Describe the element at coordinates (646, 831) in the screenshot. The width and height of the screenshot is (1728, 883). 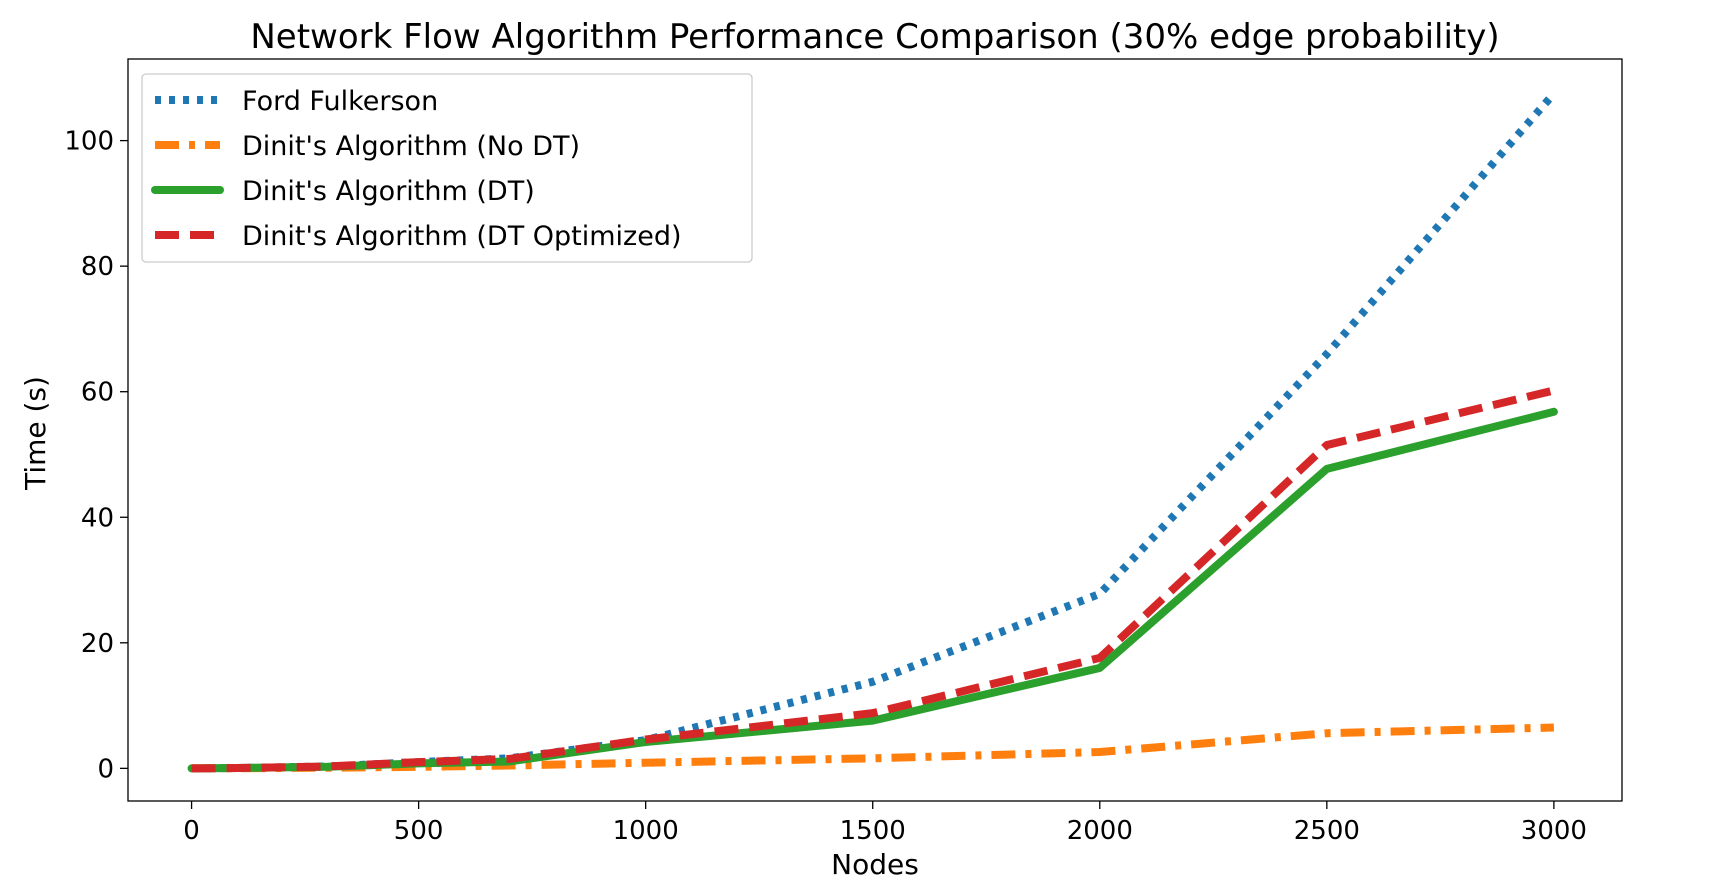
I see `x-tick-label: 1000` at that location.